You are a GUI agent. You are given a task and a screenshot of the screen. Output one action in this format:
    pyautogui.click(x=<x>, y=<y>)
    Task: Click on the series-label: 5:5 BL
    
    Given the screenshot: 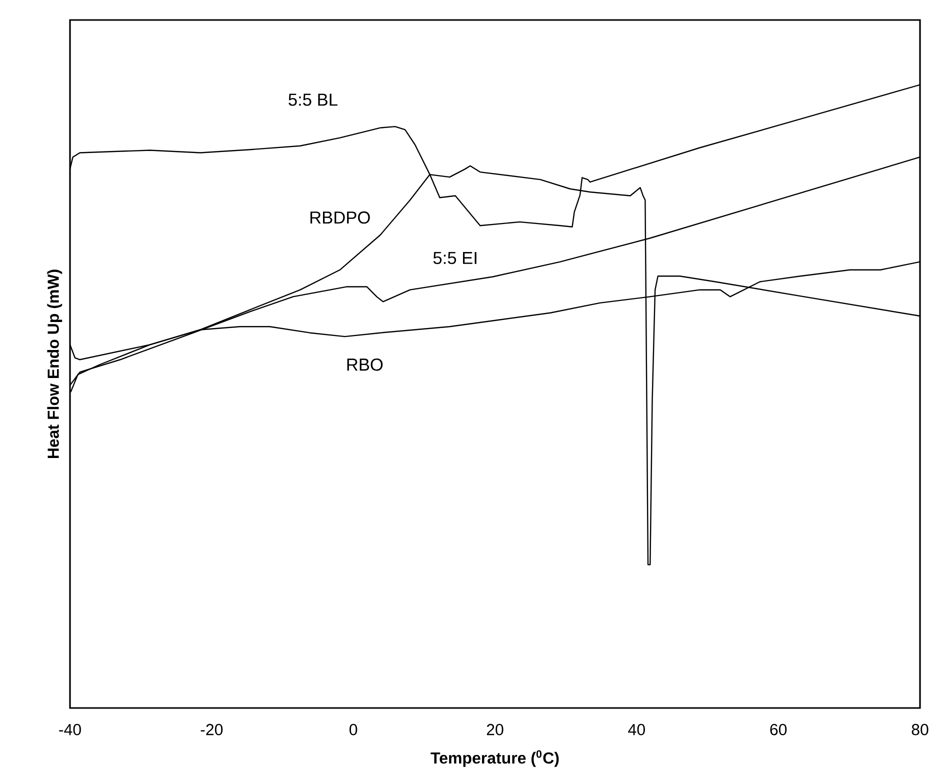 What is the action you would take?
    pyautogui.click(x=313, y=100)
    